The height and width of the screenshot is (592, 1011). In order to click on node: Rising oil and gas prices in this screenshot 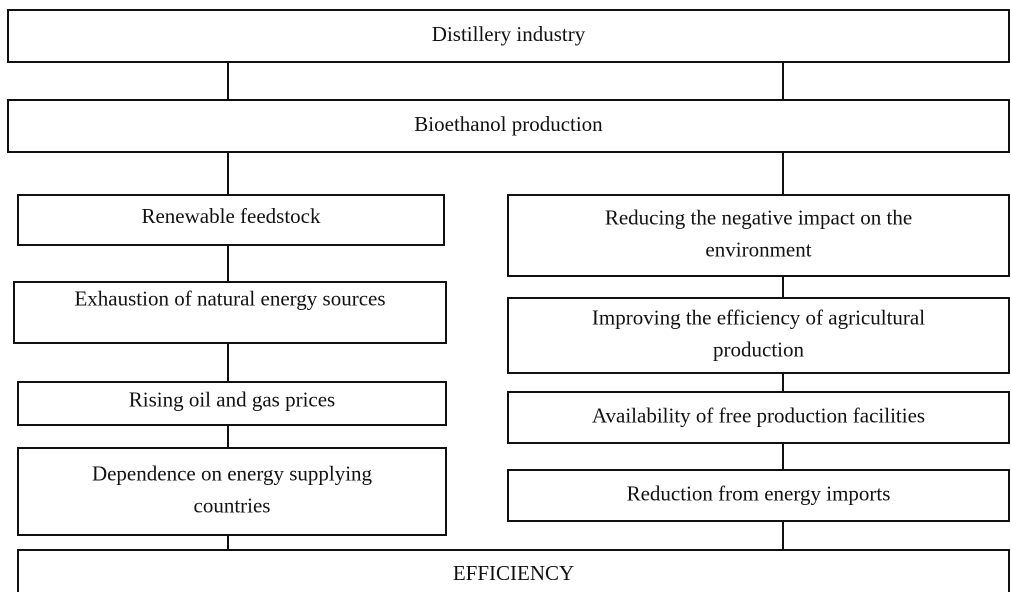, I will do `click(232, 403)`.